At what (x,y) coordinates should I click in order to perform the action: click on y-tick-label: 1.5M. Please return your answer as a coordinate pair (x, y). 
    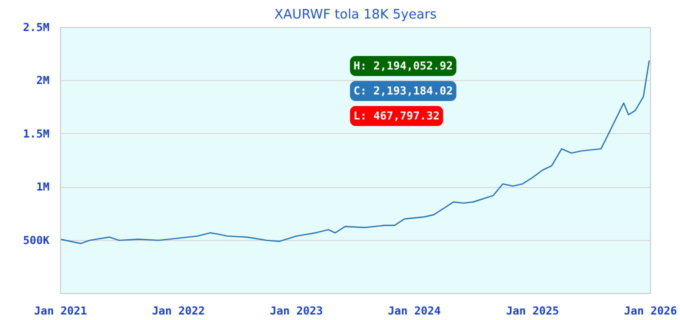
    Looking at the image, I should click on (36, 133).